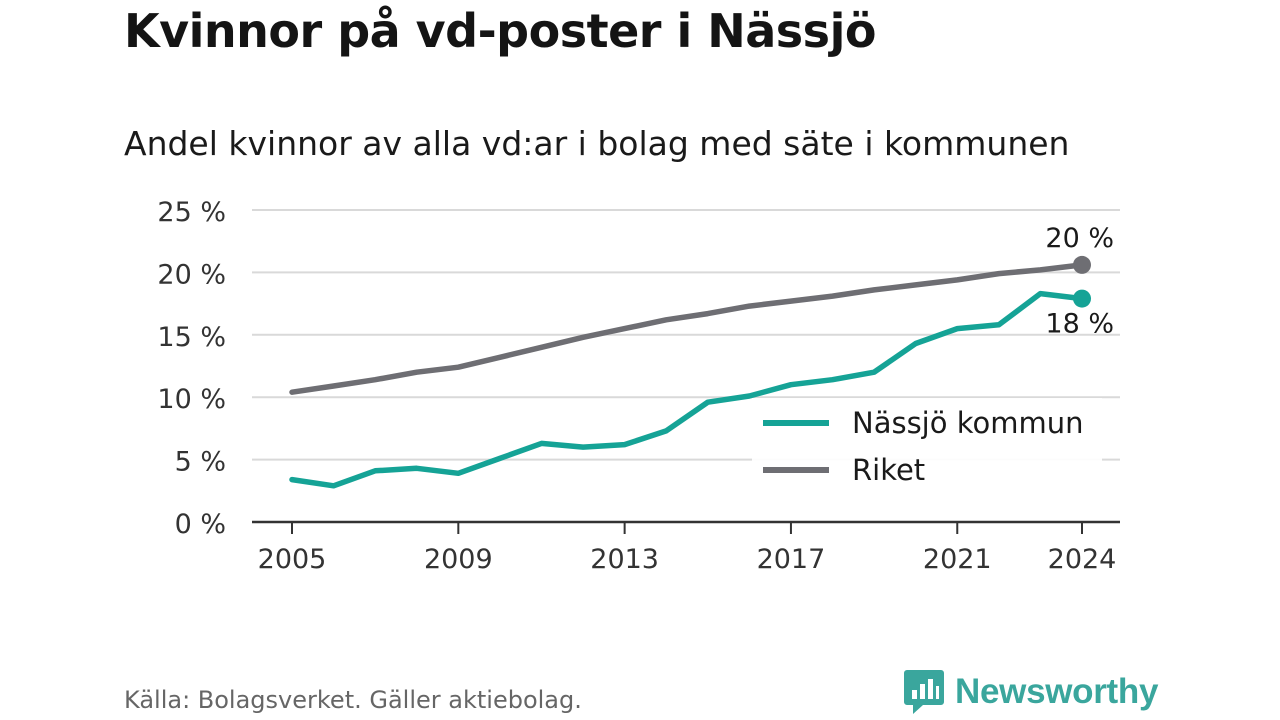 The height and width of the screenshot is (720, 1280). What do you see at coordinates (1082, 559) in the screenshot?
I see `x-tick-label: 2024` at bounding box center [1082, 559].